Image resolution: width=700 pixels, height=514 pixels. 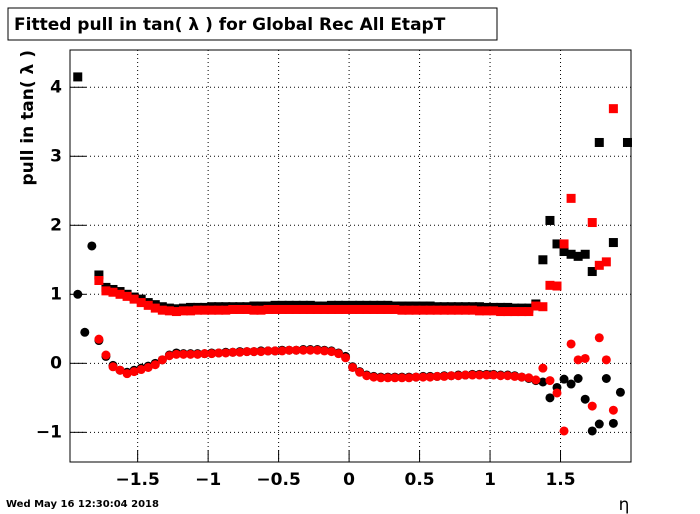 What do you see at coordinates (56, 87) in the screenshot?
I see `y-tick-label: 4` at bounding box center [56, 87].